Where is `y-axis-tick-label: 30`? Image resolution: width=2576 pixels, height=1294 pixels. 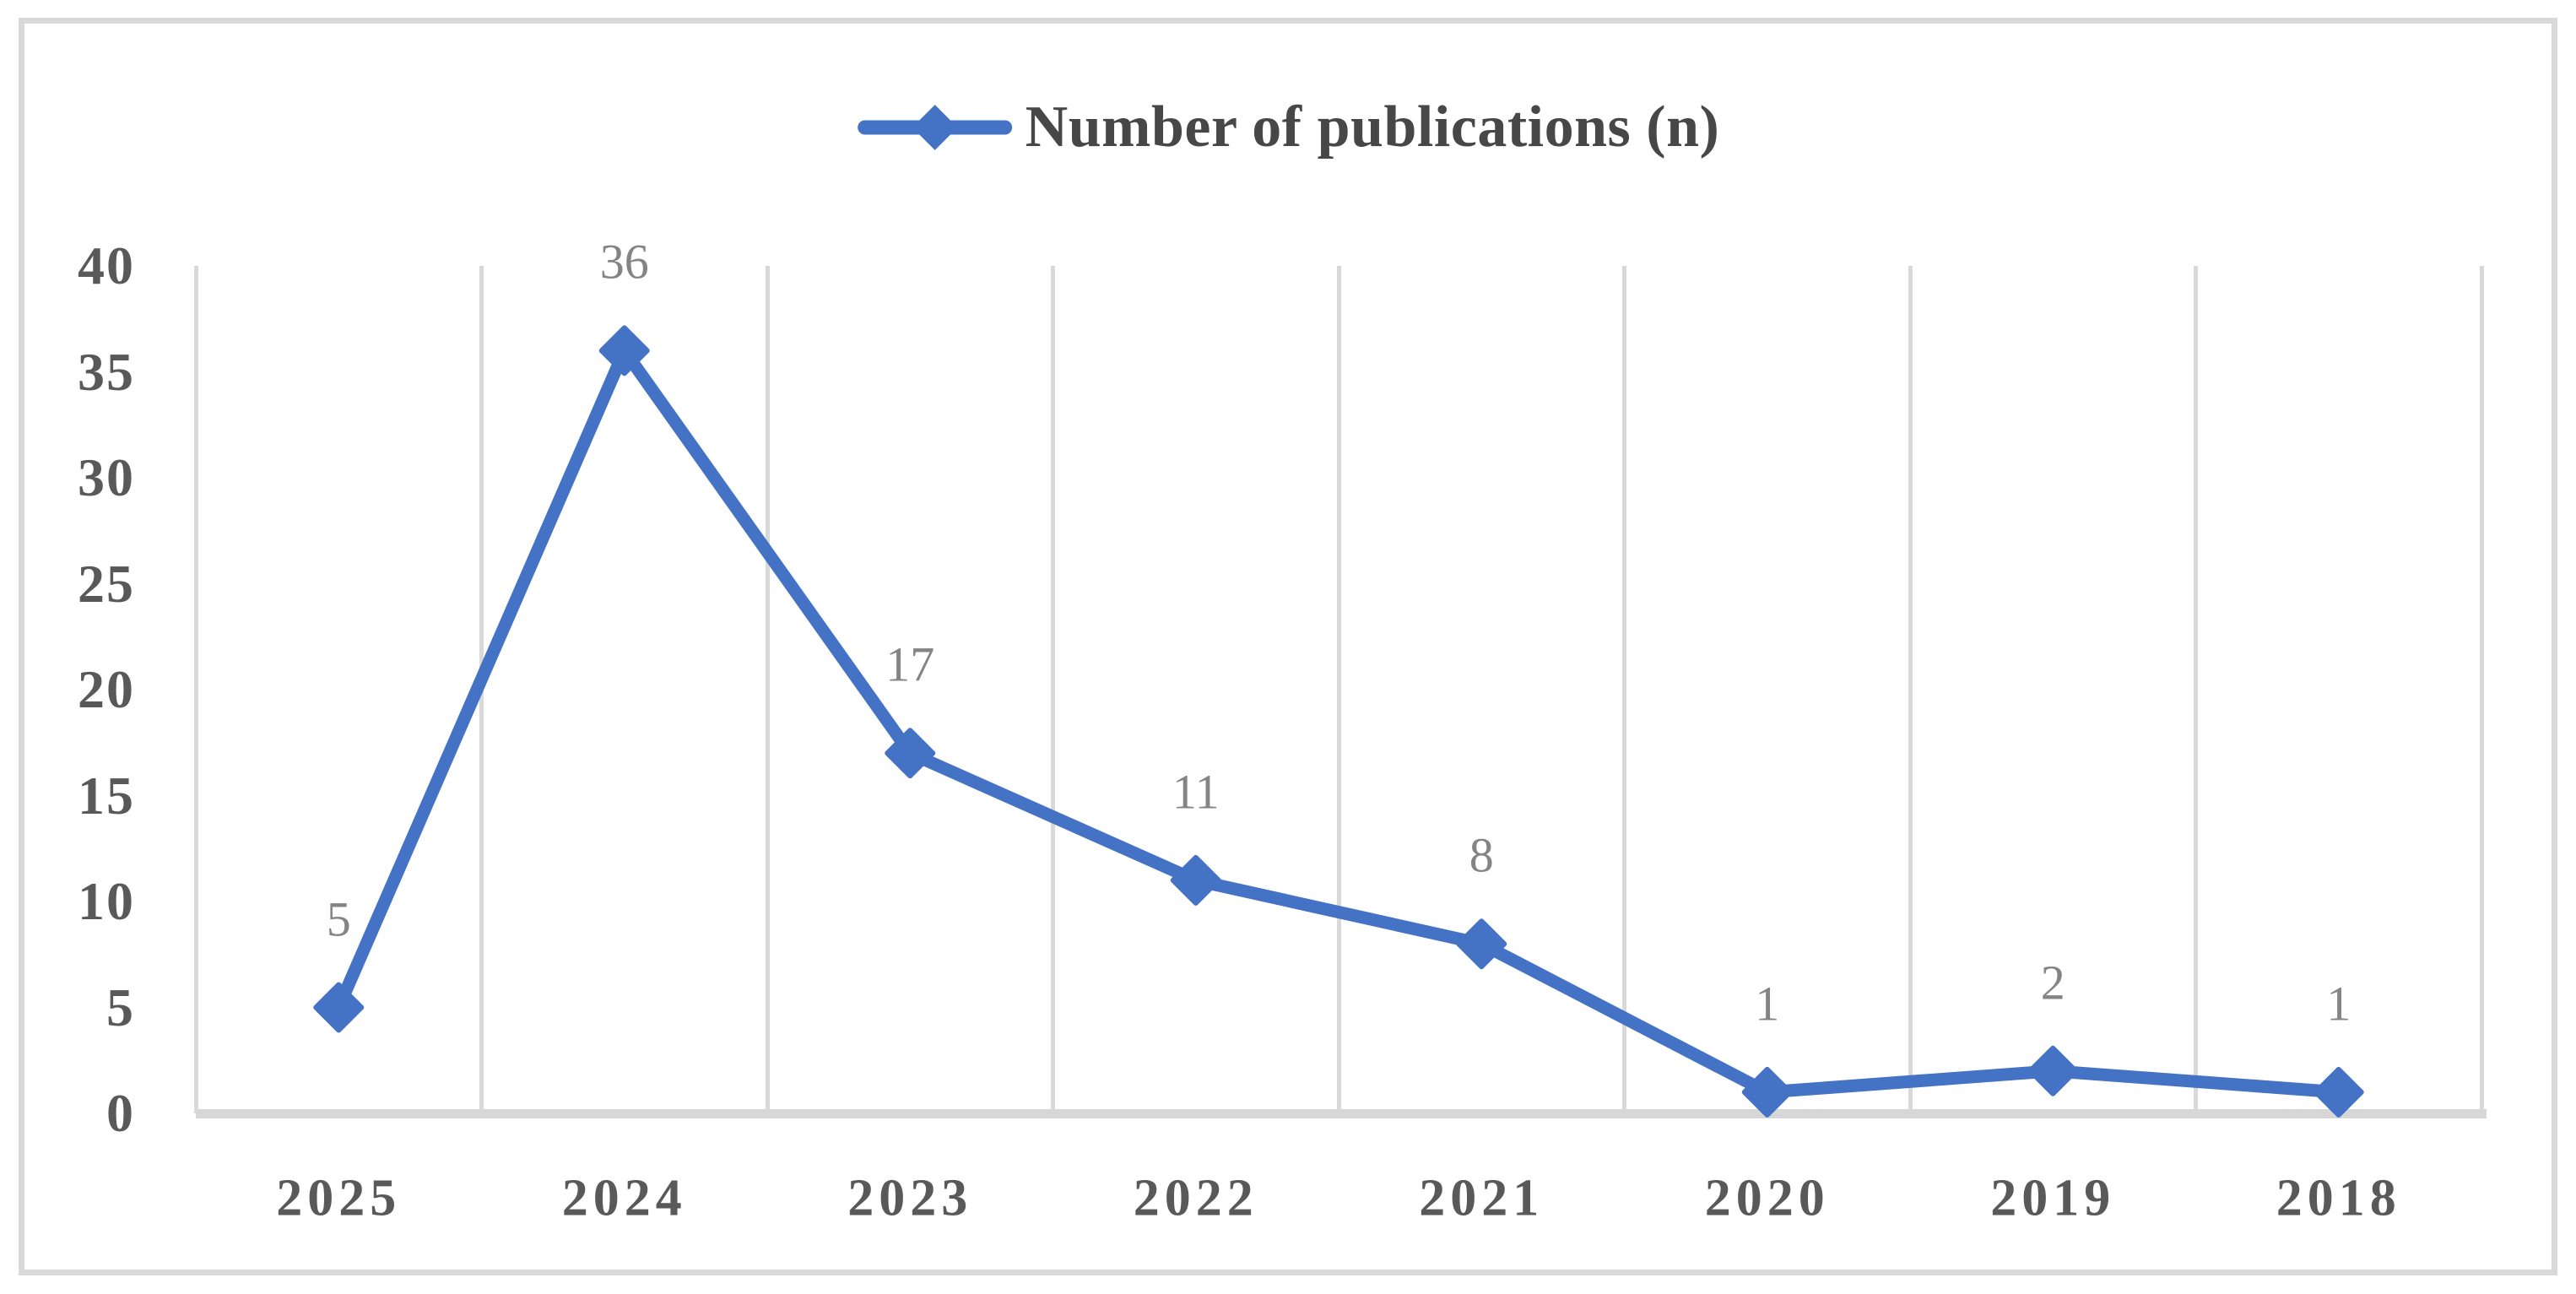 y-axis-tick-label: 30 is located at coordinates (106, 477).